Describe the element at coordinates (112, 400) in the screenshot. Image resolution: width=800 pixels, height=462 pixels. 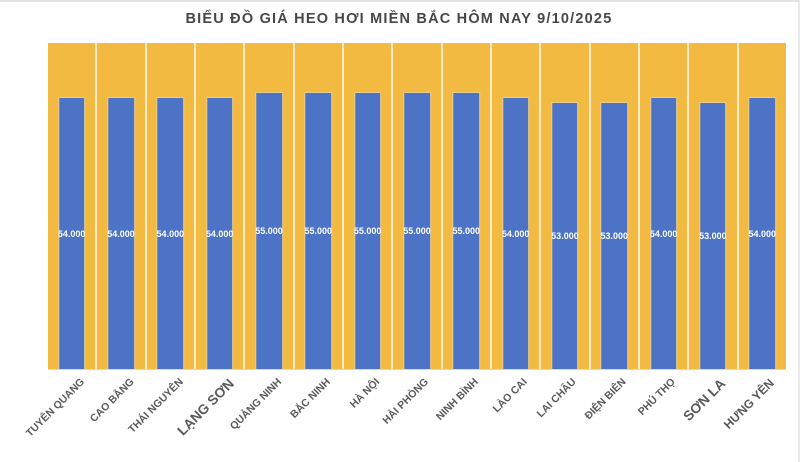
I see `x-axis-label: CAO BẰNG` at that location.